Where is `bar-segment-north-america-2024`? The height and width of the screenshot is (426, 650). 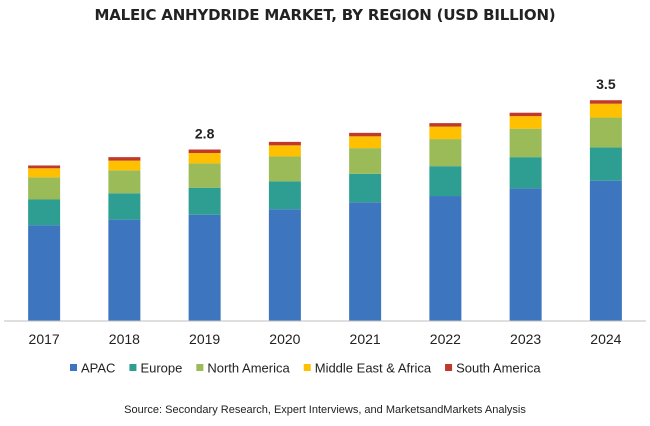 bar-segment-north-america-2024 is located at coordinates (605, 132).